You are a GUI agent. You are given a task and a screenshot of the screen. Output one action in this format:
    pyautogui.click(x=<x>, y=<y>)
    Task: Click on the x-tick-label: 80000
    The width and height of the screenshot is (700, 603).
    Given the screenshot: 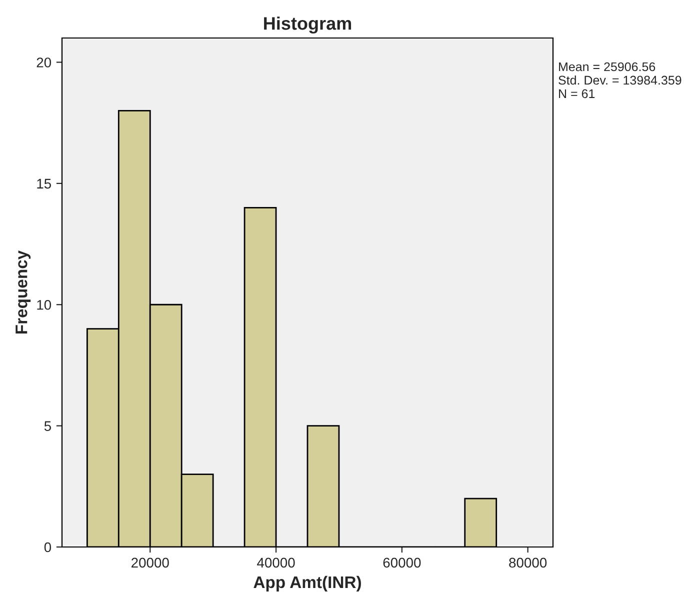 What is the action you would take?
    pyautogui.click(x=528, y=563)
    